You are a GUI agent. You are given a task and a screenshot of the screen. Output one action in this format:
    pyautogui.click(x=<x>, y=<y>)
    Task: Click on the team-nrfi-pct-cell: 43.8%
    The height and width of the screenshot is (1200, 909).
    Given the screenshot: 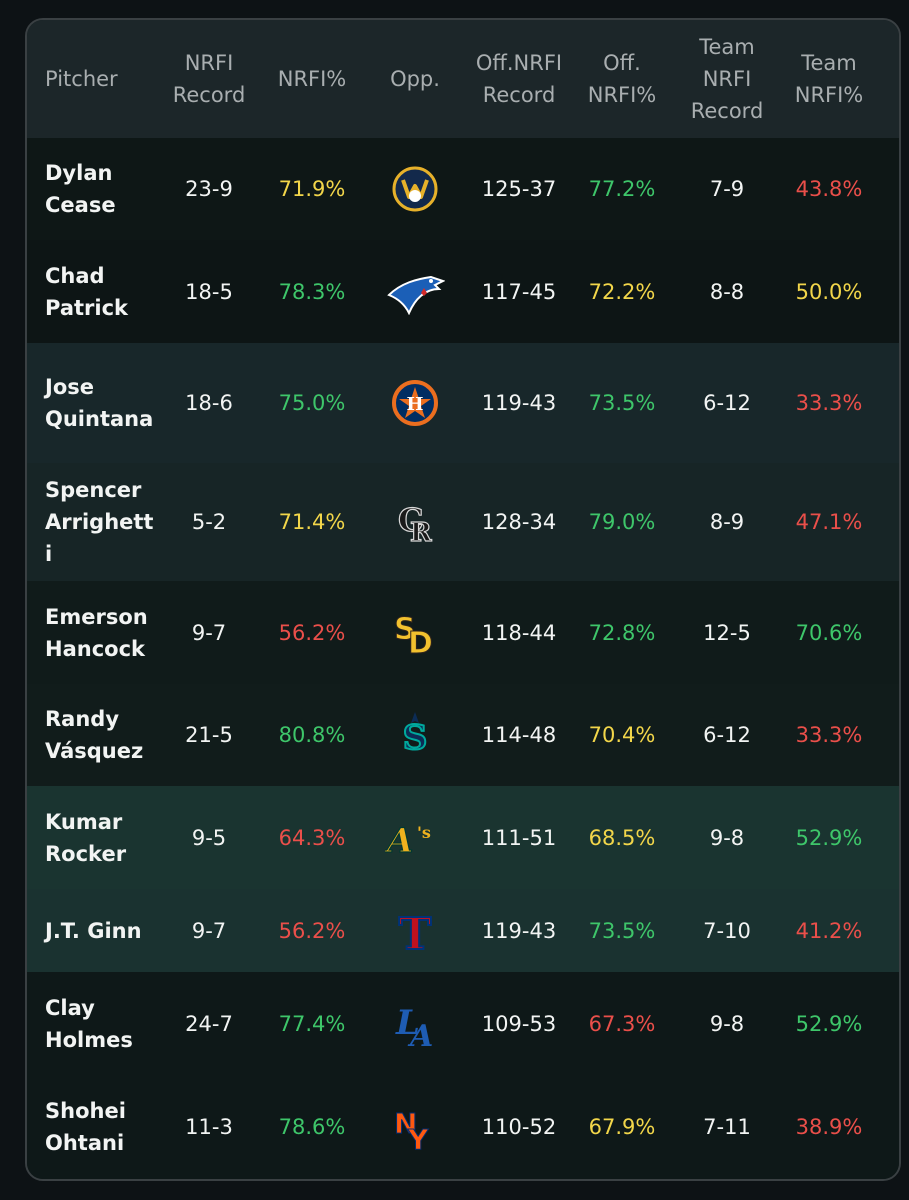 What is the action you would take?
    pyautogui.click(x=829, y=189)
    